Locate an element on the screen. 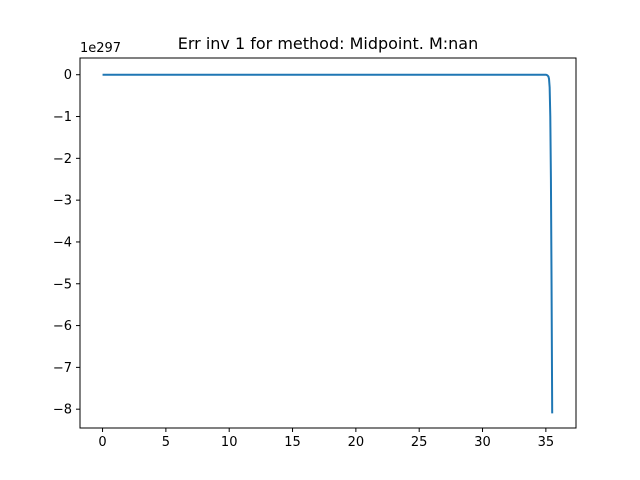 The width and height of the screenshot is (640, 480). y-tick-label: −7 is located at coordinates (62, 368).